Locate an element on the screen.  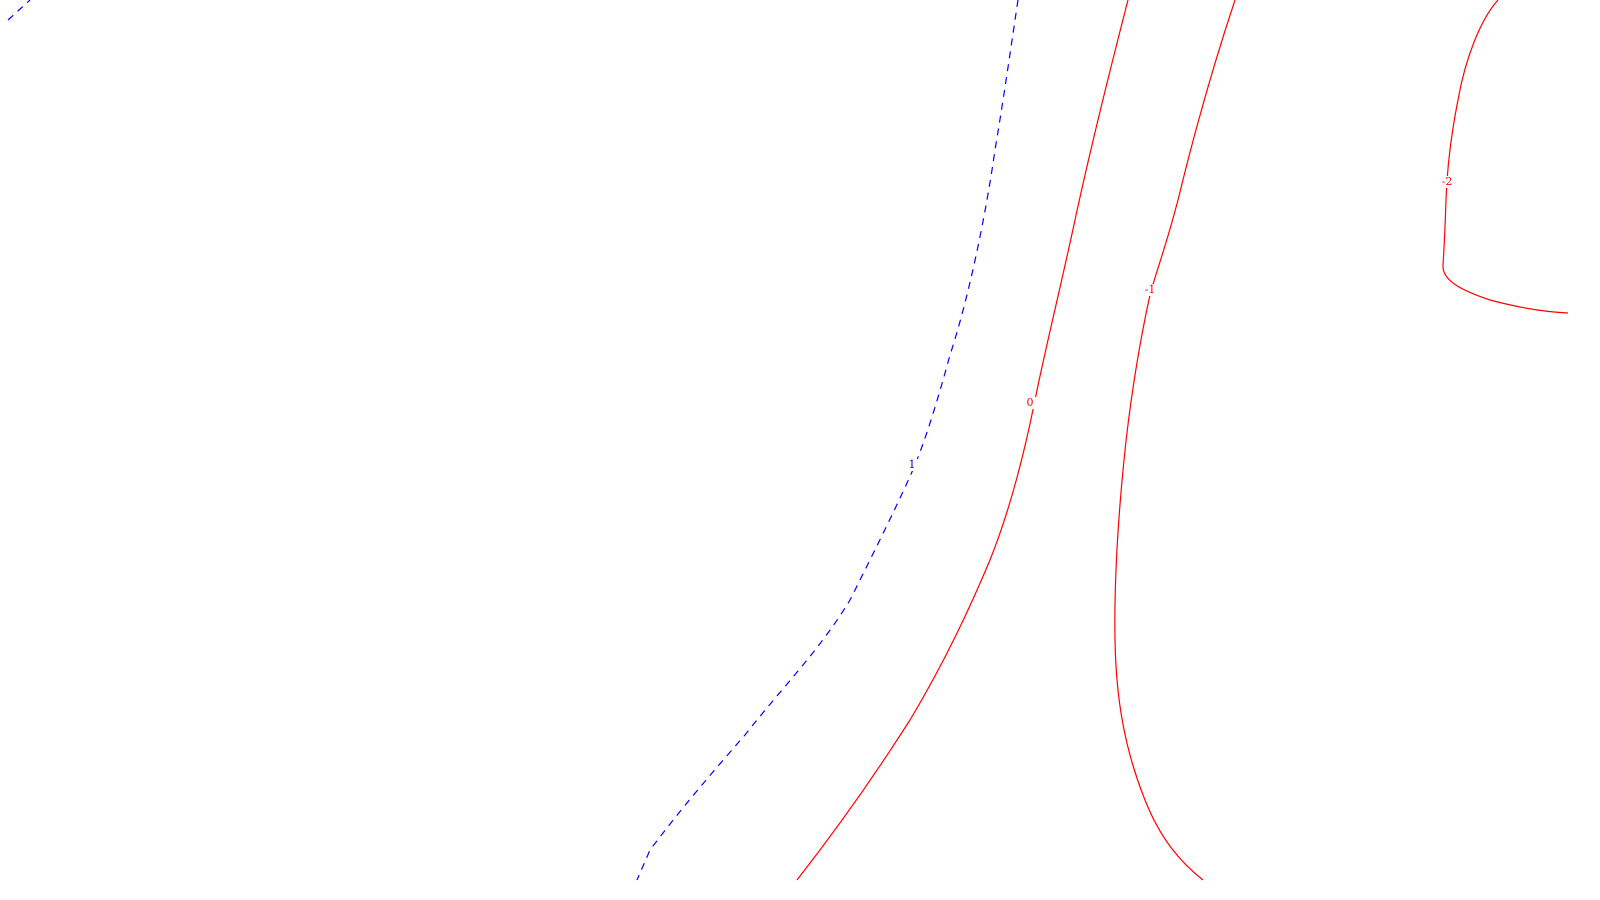
contour-label-neg2: -2 is located at coordinates (1447, 181).